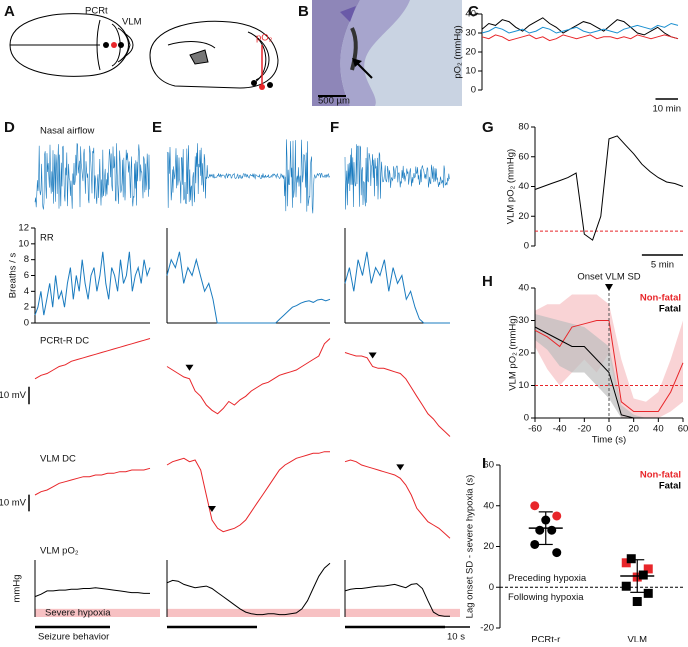 The width and height of the screenshot is (688, 647). What do you see at coordinates (387, 53) in the screenshot?
I see `histology-image` at bounding box center [387, 53].